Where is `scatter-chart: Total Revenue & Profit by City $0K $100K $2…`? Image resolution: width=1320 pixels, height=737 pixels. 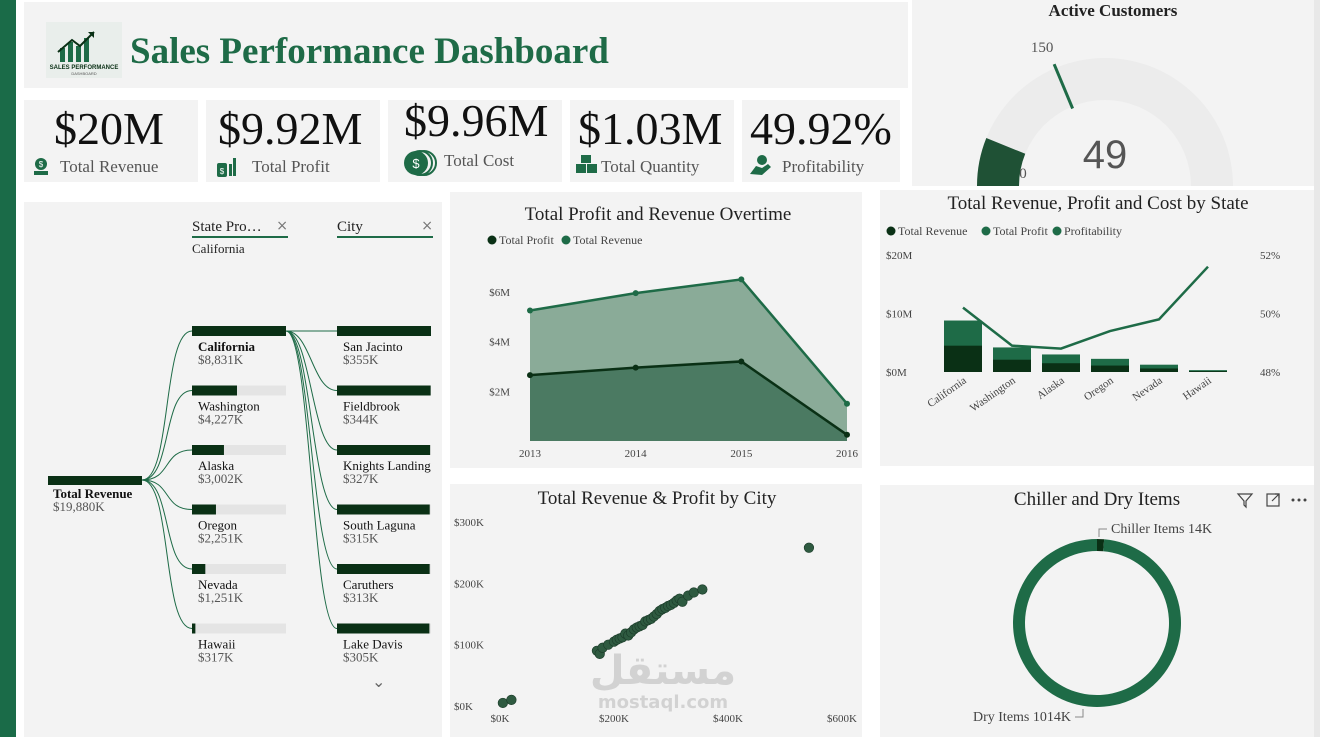 scatter-chart: Total Revenue & Profit by City $0K $100K $2… is located at coordinates (656, 610).